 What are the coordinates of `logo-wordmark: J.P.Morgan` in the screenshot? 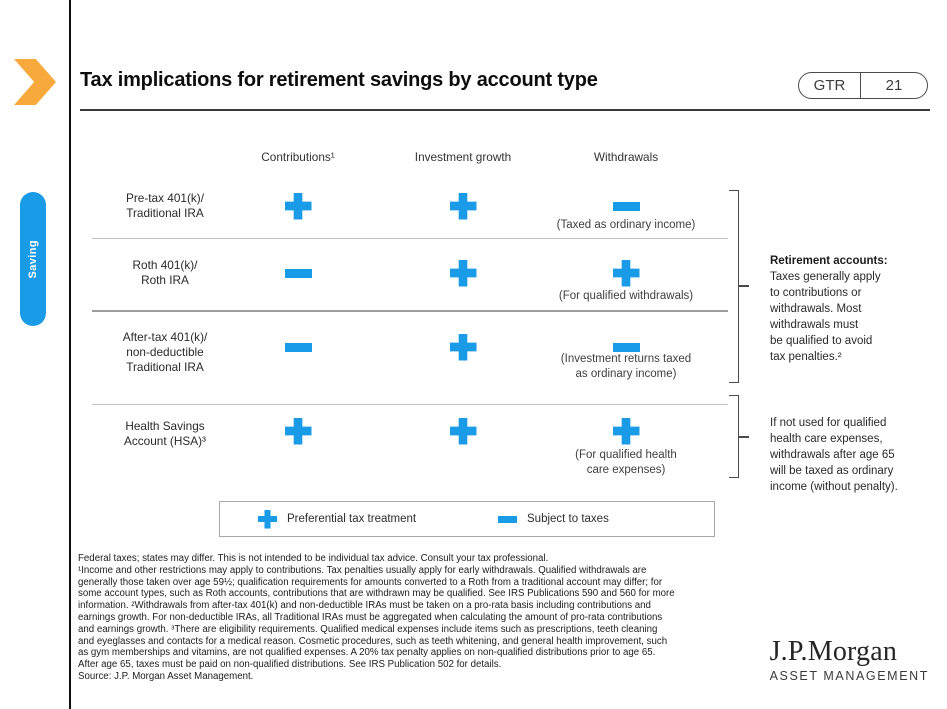 It's located at (833, 651).